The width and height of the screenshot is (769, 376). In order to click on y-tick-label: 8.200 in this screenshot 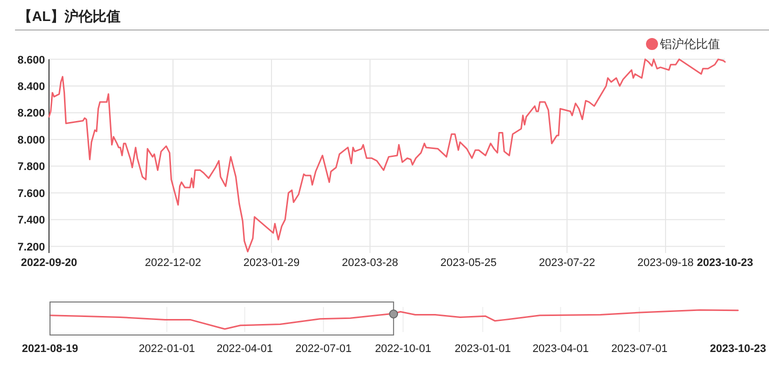, I will do `click(31, 114)`.